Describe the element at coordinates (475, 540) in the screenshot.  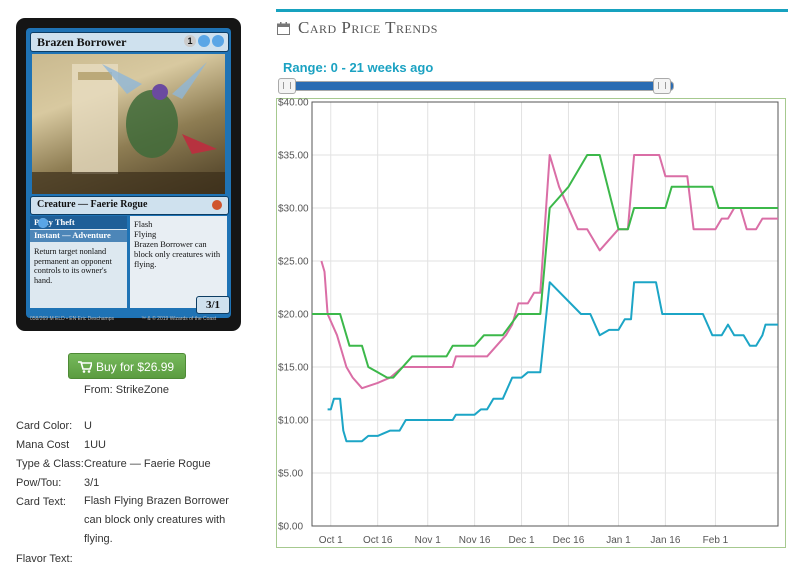
I see `x-tick-label: Nov 16` at that location.